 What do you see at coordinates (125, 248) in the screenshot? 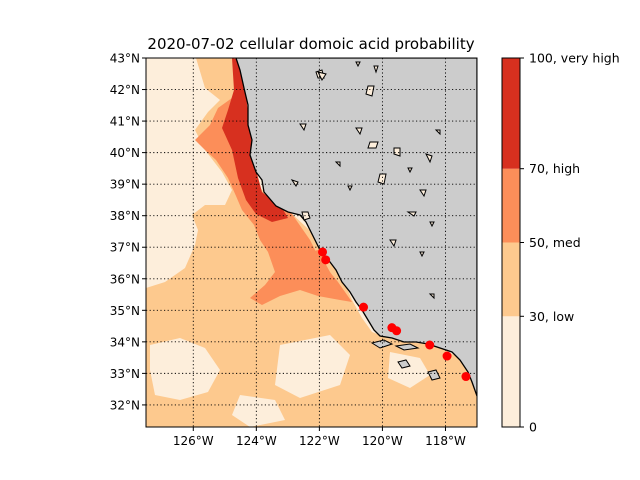
I see `lat-tick-label: 37°N` at bounding box center [125, 248].